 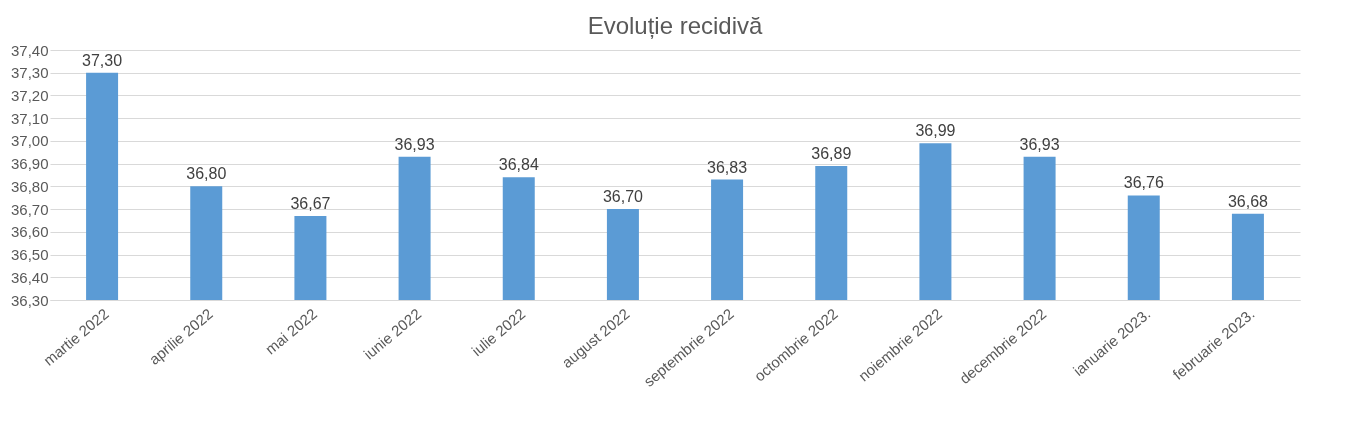 I want to click on data-label: 36,83, so click(x=727, y=167).